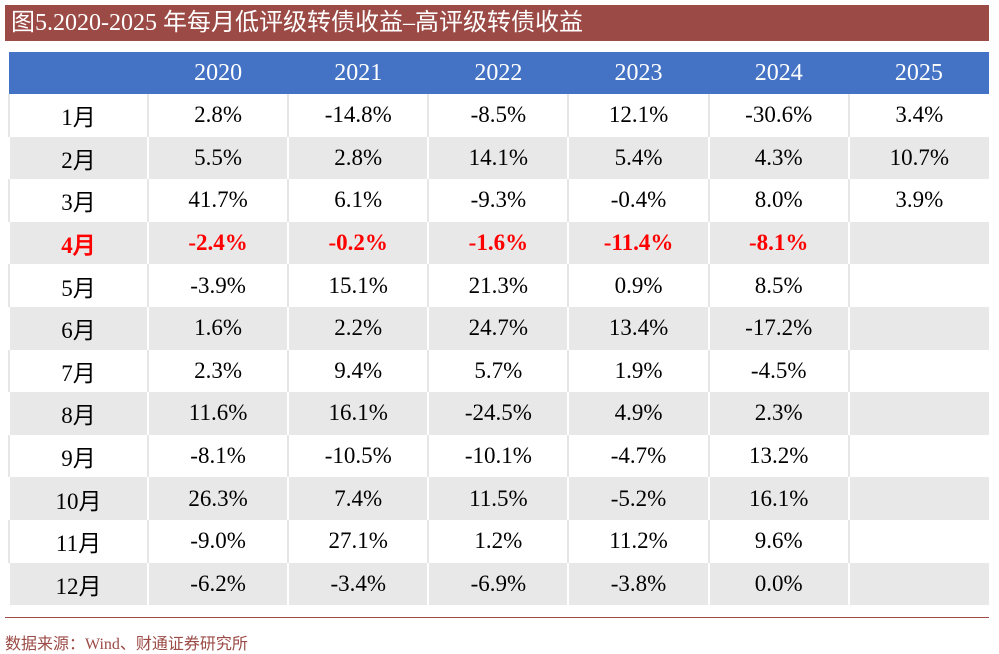 Image resolution: width=999 pixels, height=654 pixels. What do you see at coordinates (778, 541) in the screenshot?
I see `value-cell: 9.6%` at bounding box center [778, 541].